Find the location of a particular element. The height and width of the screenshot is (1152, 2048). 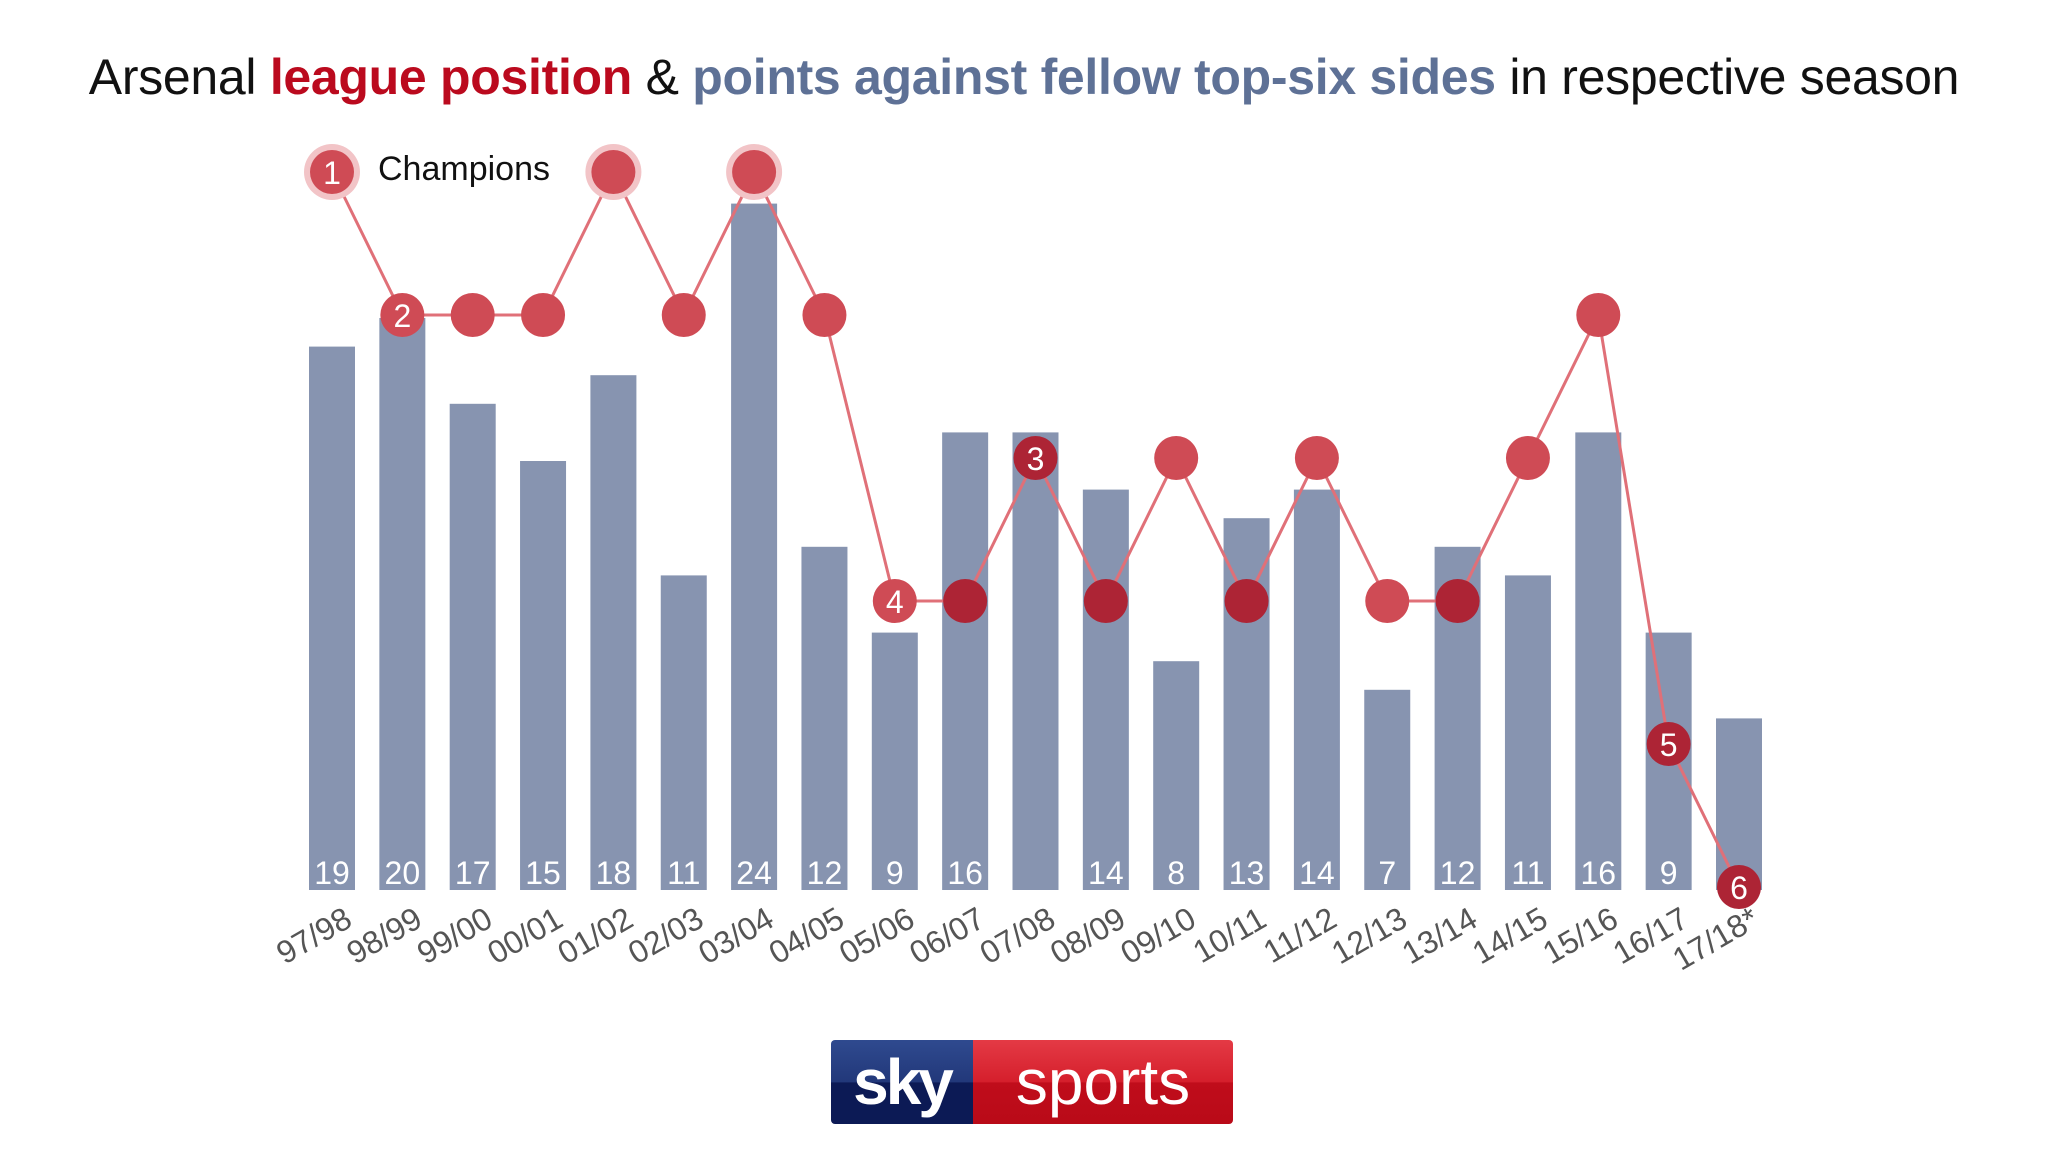

position-label: 4 is located at coordinates (895, 602).